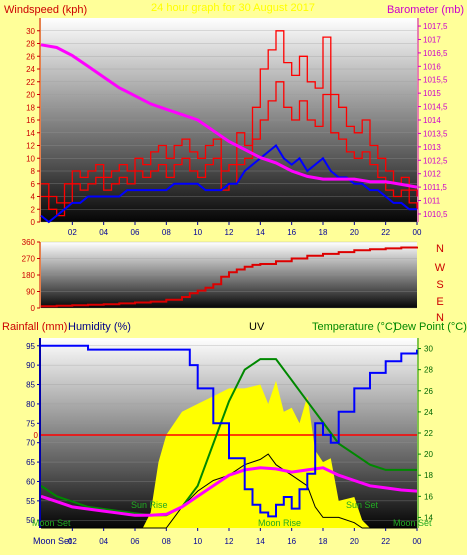 This screenshot has height=555, width=467. What do you see at coordinates (33, 197) in the screenshot?
I see `tick-label: 4` at bounding box center [33, 197].